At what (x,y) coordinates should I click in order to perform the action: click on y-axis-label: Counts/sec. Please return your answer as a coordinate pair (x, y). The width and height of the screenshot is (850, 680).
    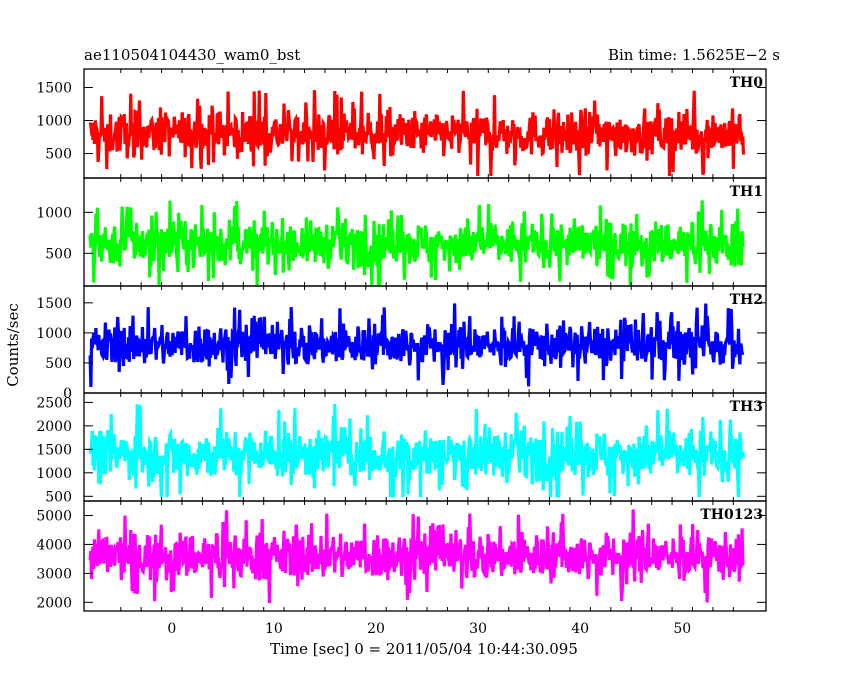
    Looking at the image, I should click on (13, 345).